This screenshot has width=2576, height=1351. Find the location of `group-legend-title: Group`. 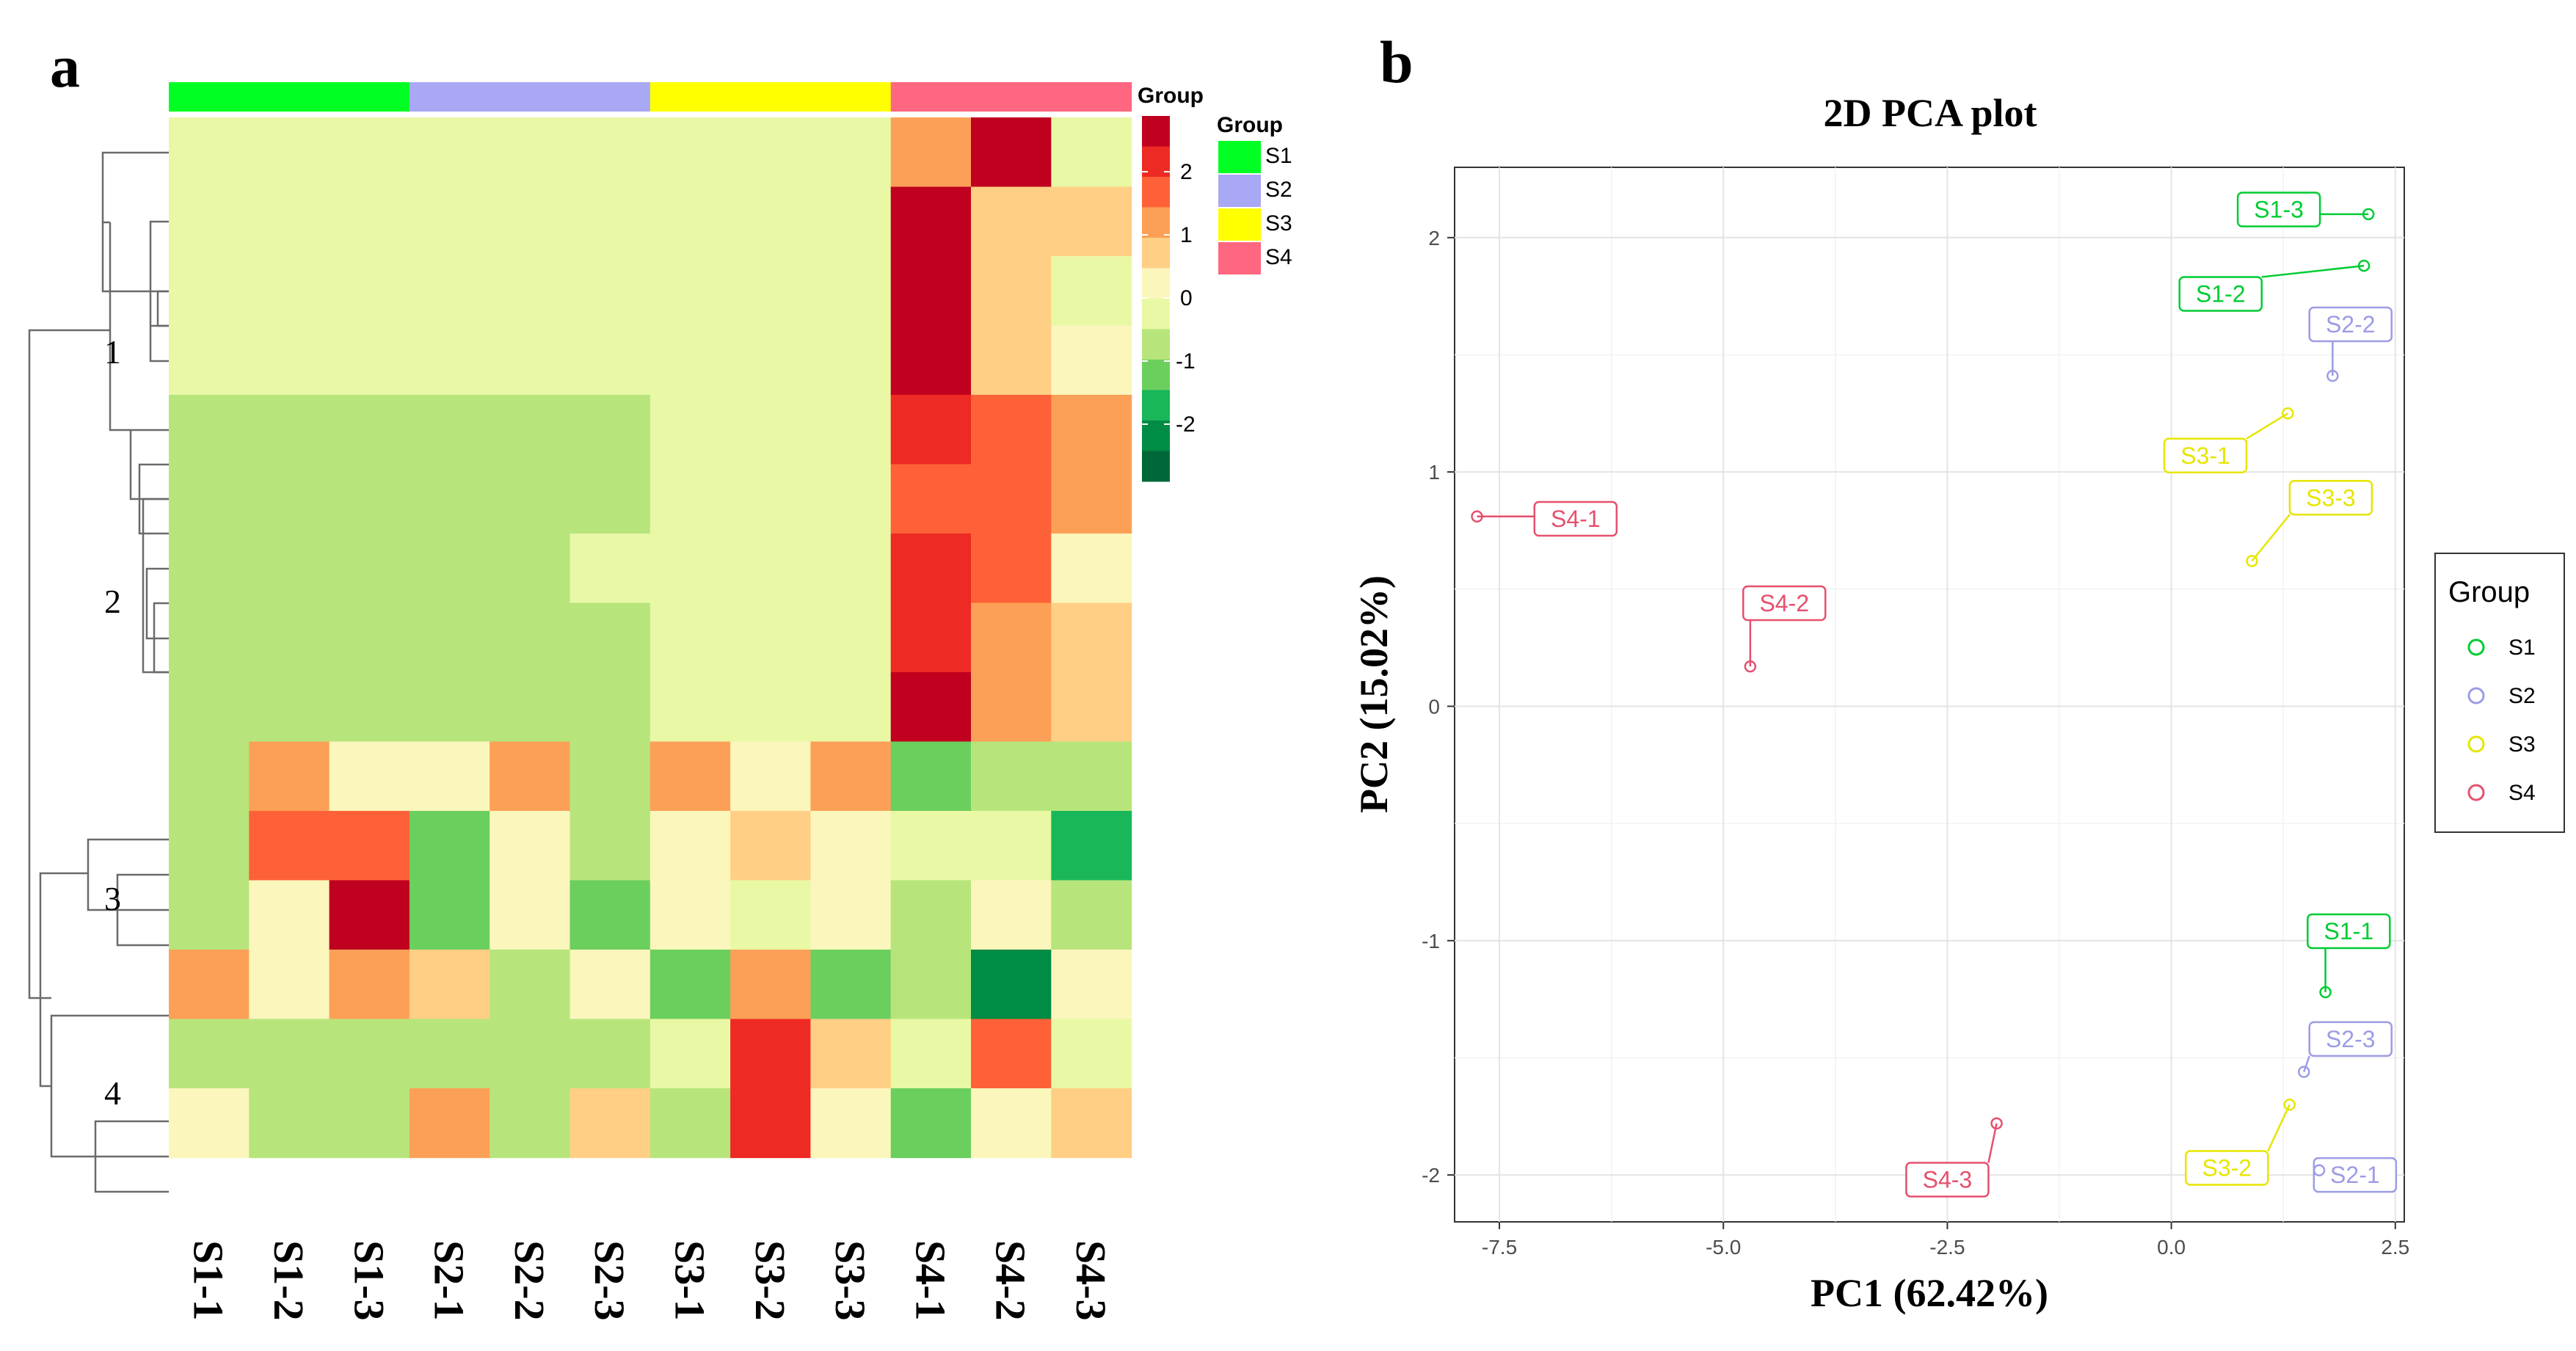

group-legend-title: Group is located at coordinates (1250, 125).